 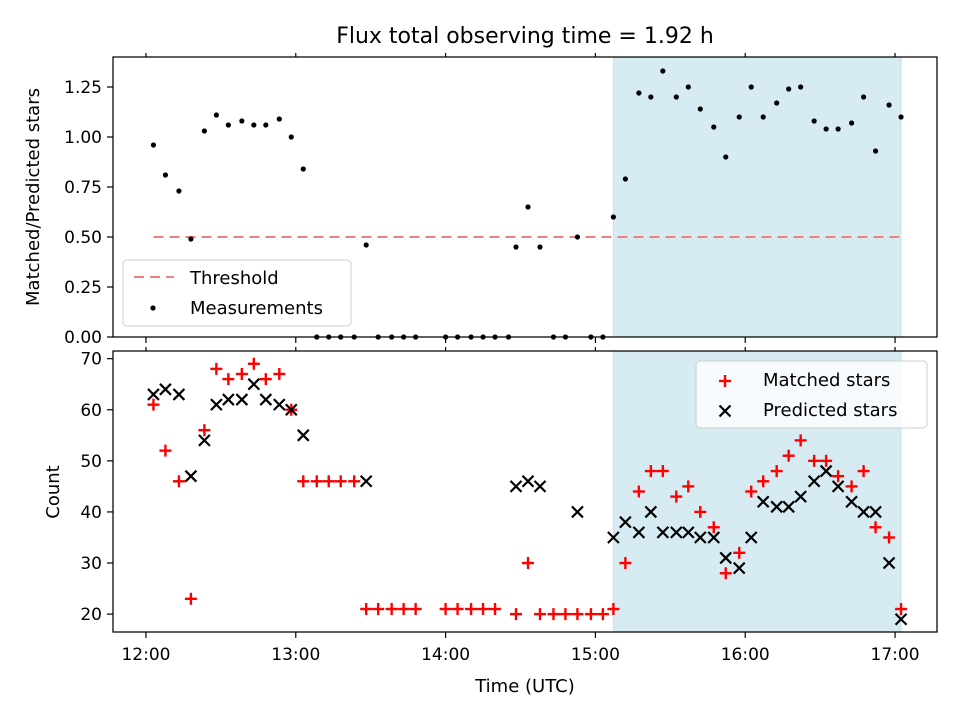 I want to click on x-tick-label: 17:00, so click(x=895, y=655).